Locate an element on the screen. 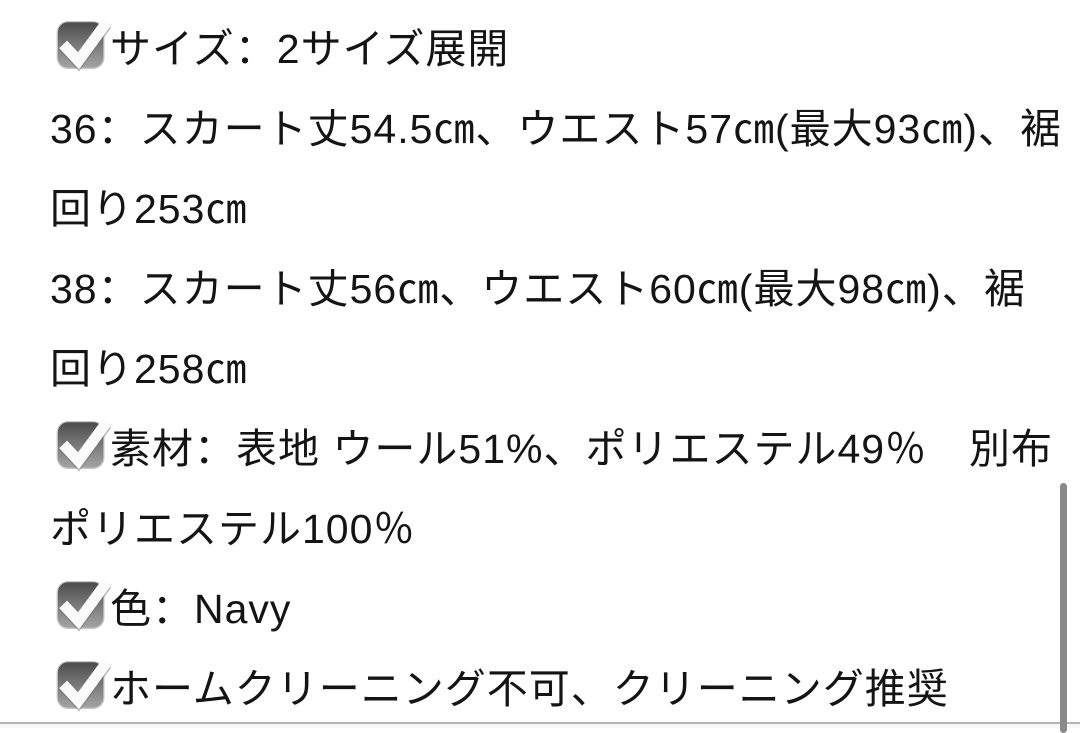  next-section-edge is located at coordinates (540, 726).